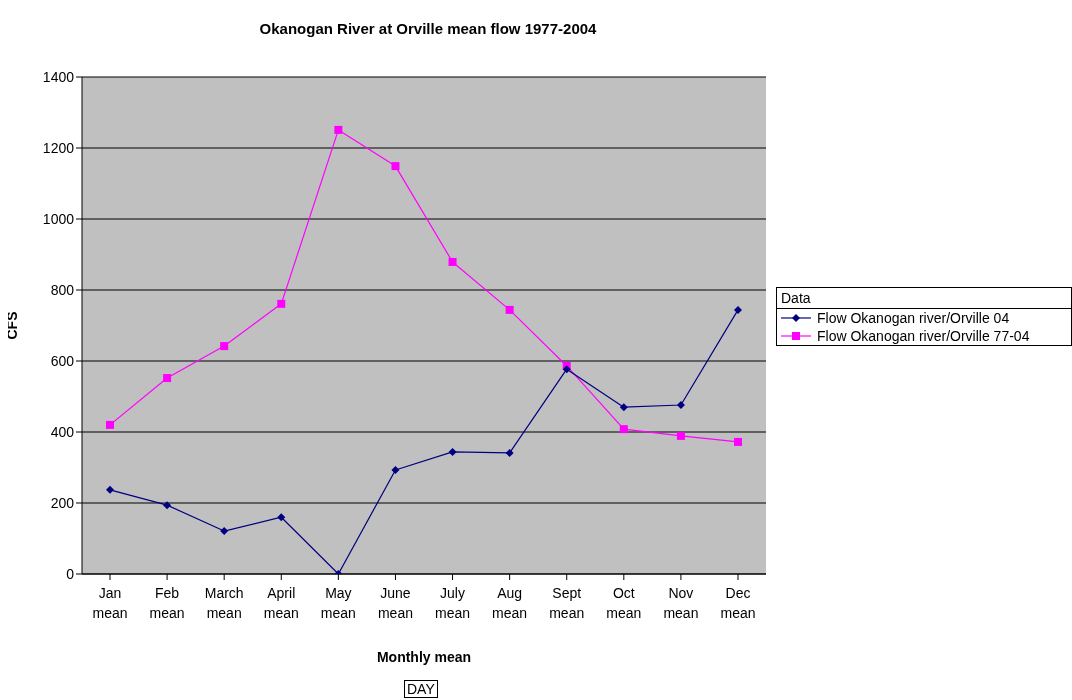 The image size is (1072, 700). What do you see at coordinates (70, 573) in the screenshot?
I see `y-tick-label: 0` at bounding box center [70, 573].